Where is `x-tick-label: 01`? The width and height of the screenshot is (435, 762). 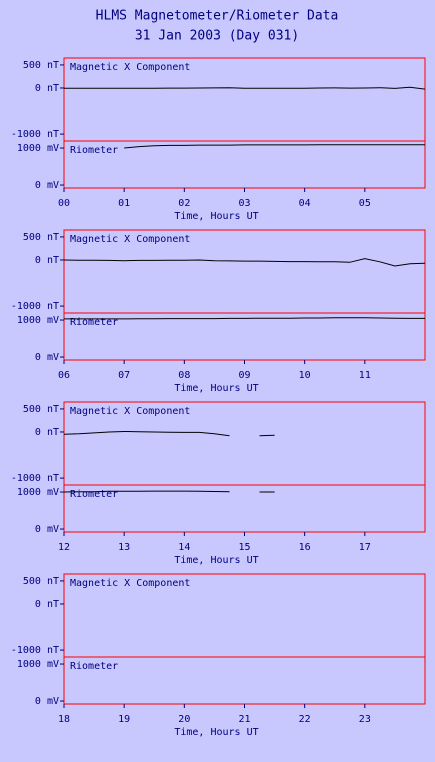
x-tick-label: 01 is located at coordinates (124, 203).